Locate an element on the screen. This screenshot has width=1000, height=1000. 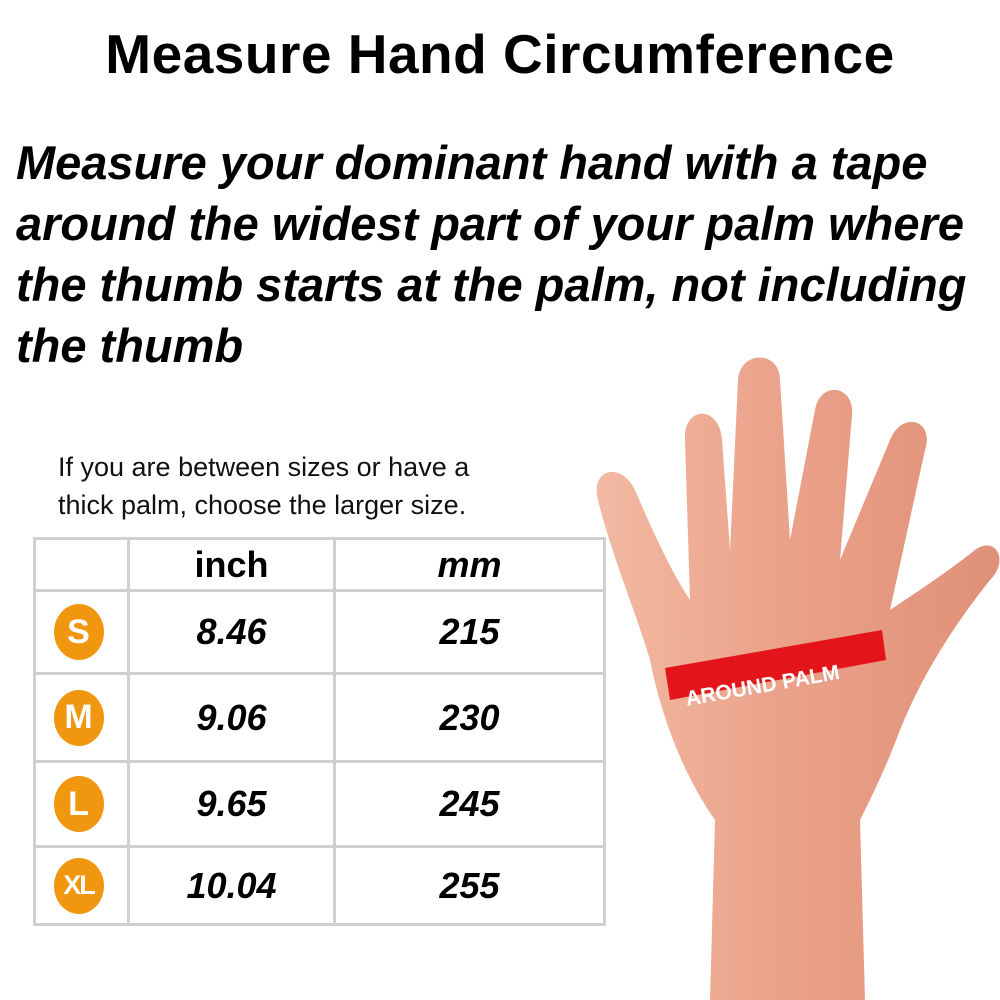
note-line-1: If you are between sizes or have a is located at coordinates (264, 467).